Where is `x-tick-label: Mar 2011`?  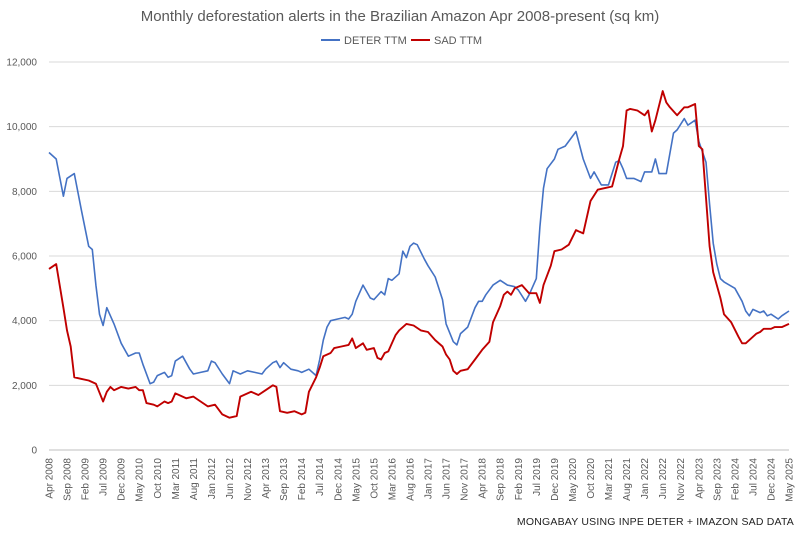
x-tick-label: Mar 2011 is located at coordinates (176, 479).